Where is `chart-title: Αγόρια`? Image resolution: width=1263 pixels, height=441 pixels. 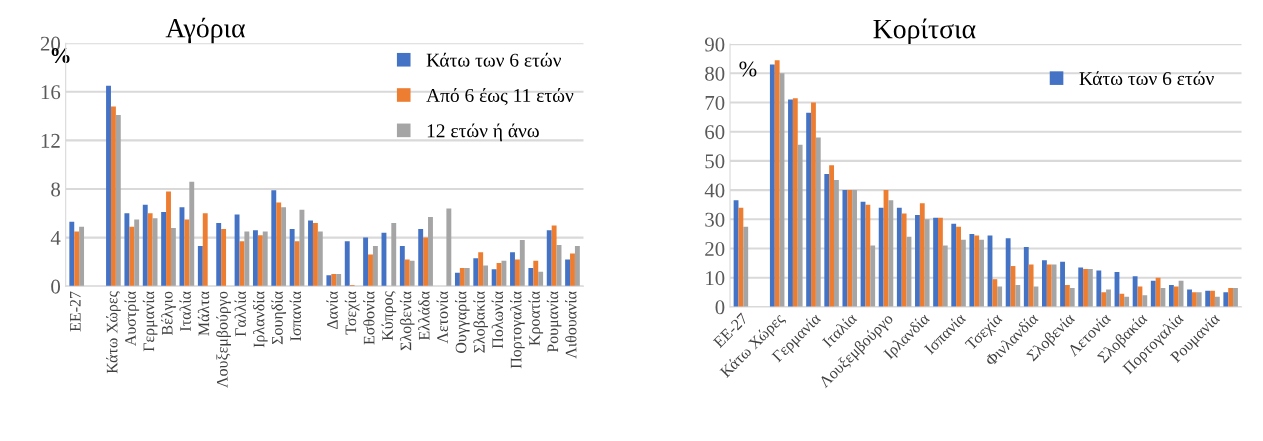 chart-title: Αγόρια is located at coordinates (205, 30).